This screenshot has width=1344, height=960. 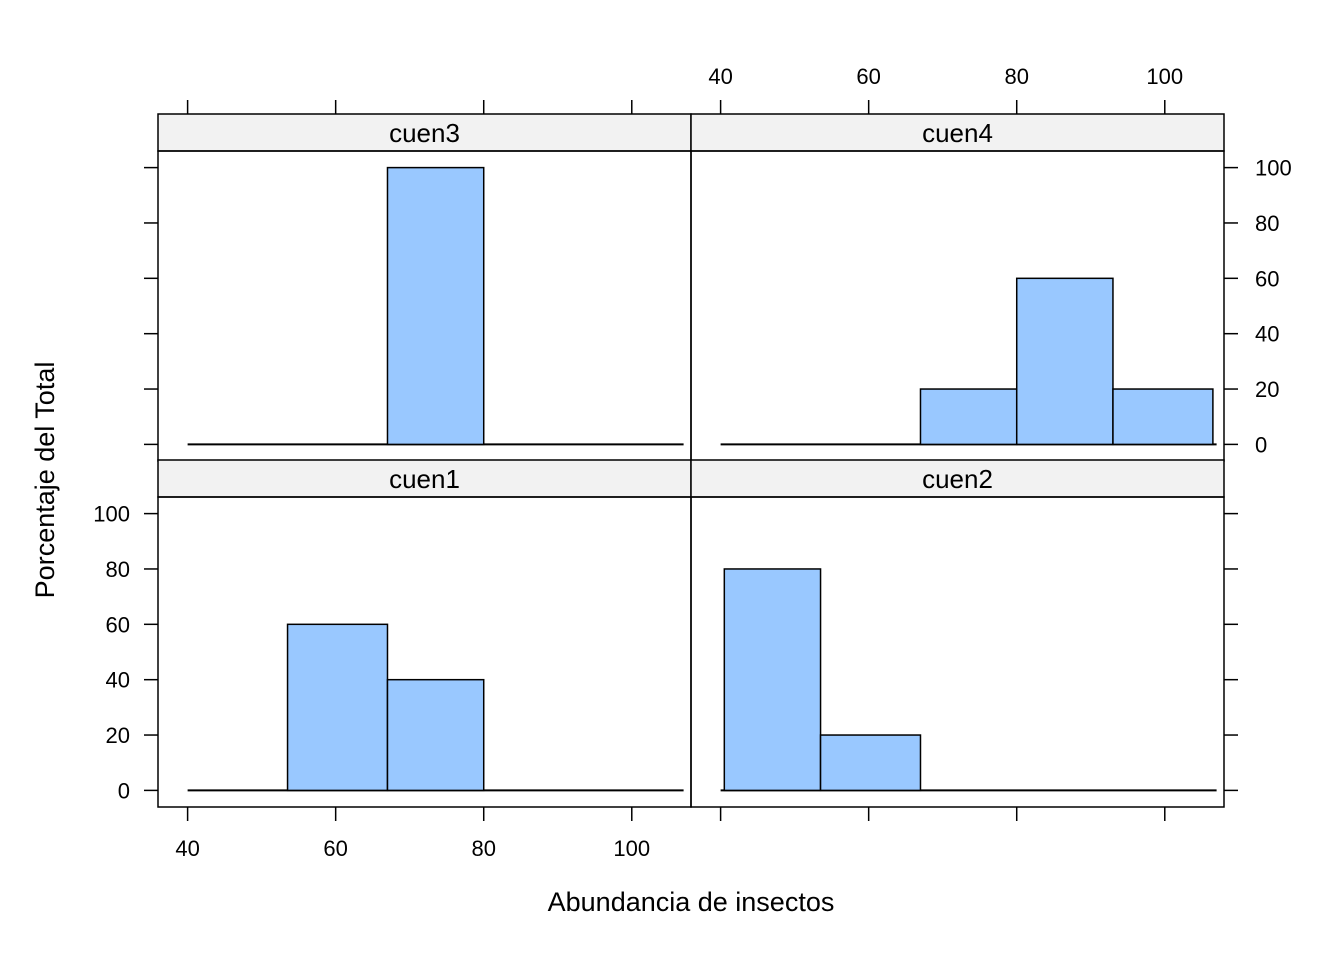 What do you see at coordinates (1267, 389) in the screenshot?
I see `y-tick-label-right-20: 20` at bounding box center [1267, 389].